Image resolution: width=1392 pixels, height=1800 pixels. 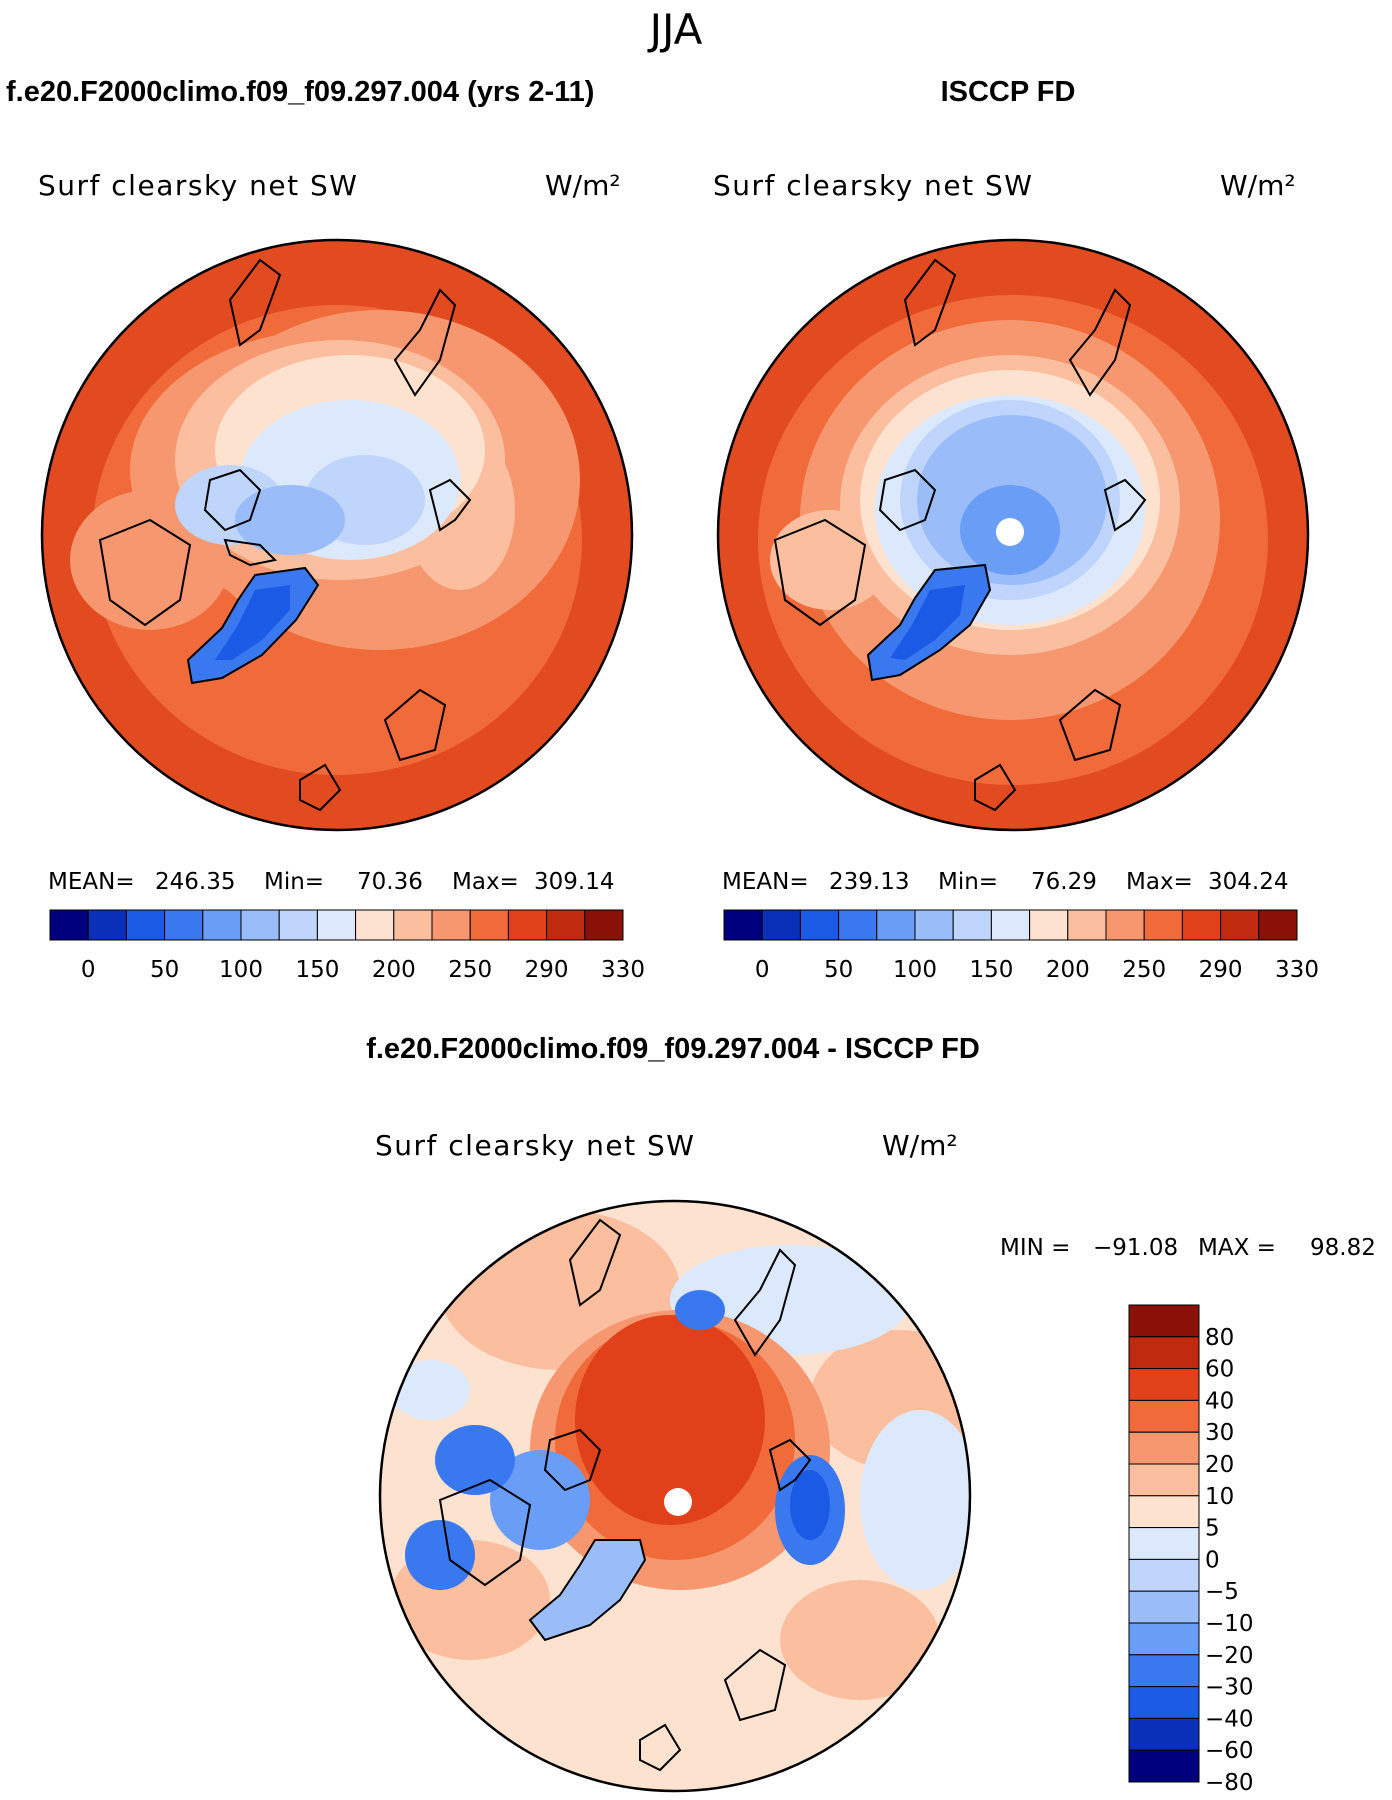 What do you see at coordinates (1144, 970) in the screenshot?
I see `obs-colorbar-tick-label: 250` at bounding box center [1144, 970].